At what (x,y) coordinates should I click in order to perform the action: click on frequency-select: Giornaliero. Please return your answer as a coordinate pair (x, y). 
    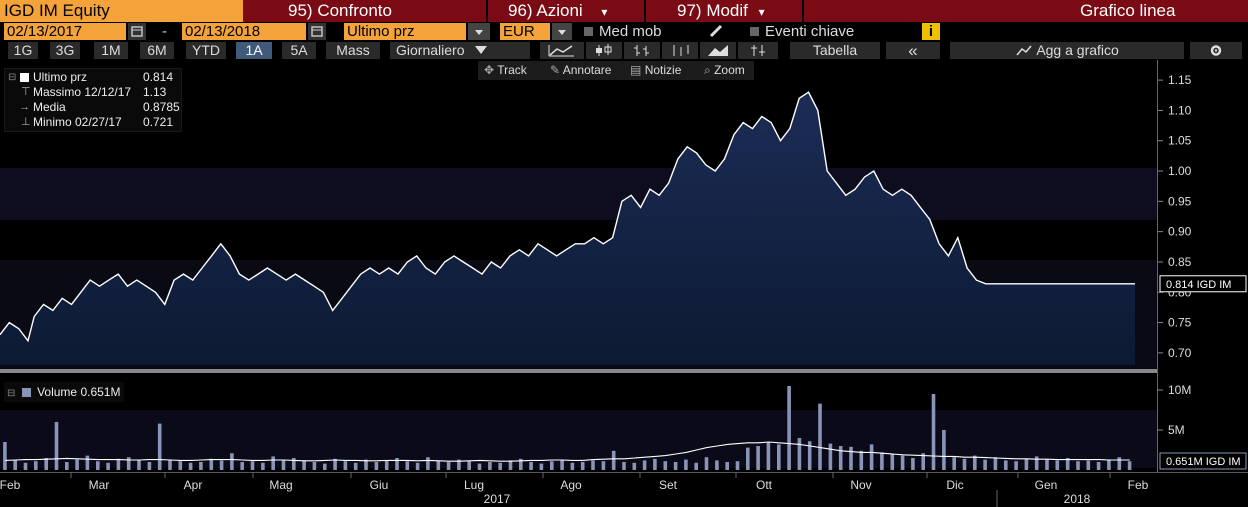
    Looking at the image, I should click on (460, 50).